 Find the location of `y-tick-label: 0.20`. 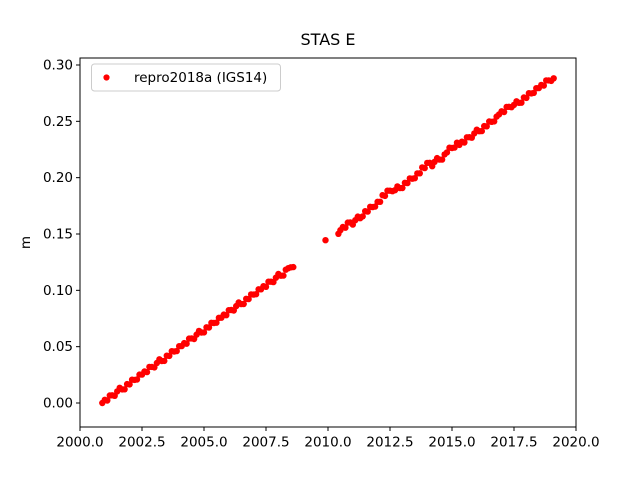

y-tick-label: 0.20 is located at coordinates (58, 178).